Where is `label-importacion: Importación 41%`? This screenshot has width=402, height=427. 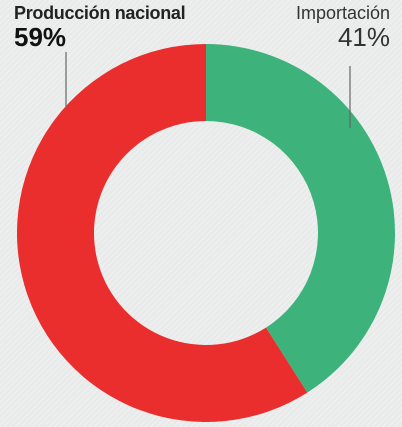 label-importacion: Importación 41% is located at coordinates (343, 27).